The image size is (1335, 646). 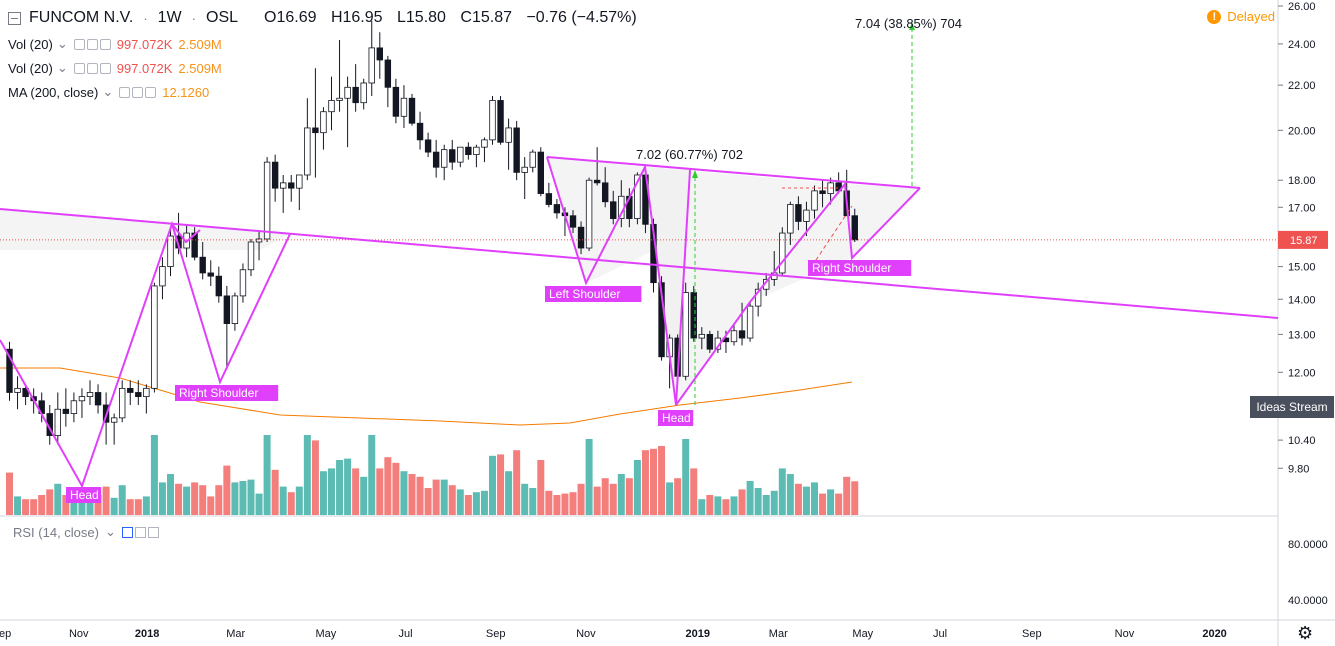 I want to click on gear-icon: ⚙, so click(x=1305, y=633).